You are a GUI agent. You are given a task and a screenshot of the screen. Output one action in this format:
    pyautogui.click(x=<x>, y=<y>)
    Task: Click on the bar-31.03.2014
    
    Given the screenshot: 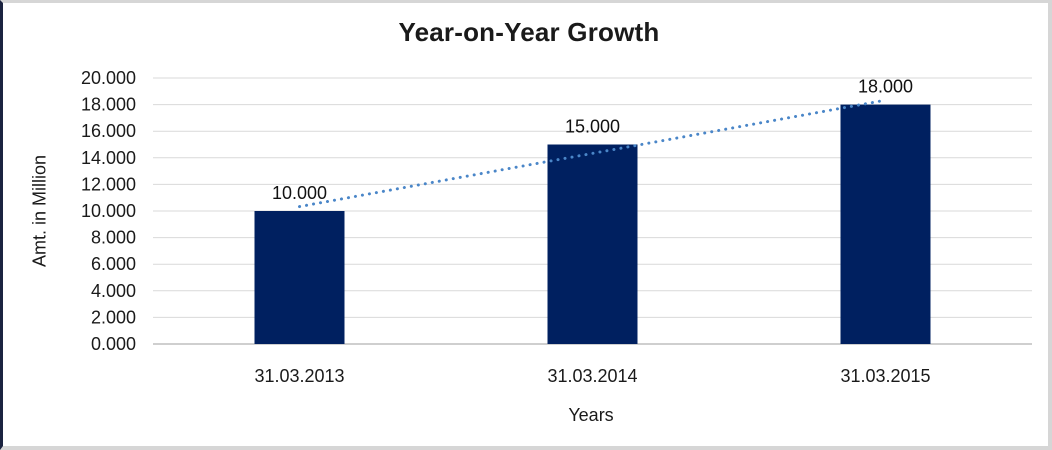 What is the action you would take?
    pyautogui.click(x=592, y=244)
    